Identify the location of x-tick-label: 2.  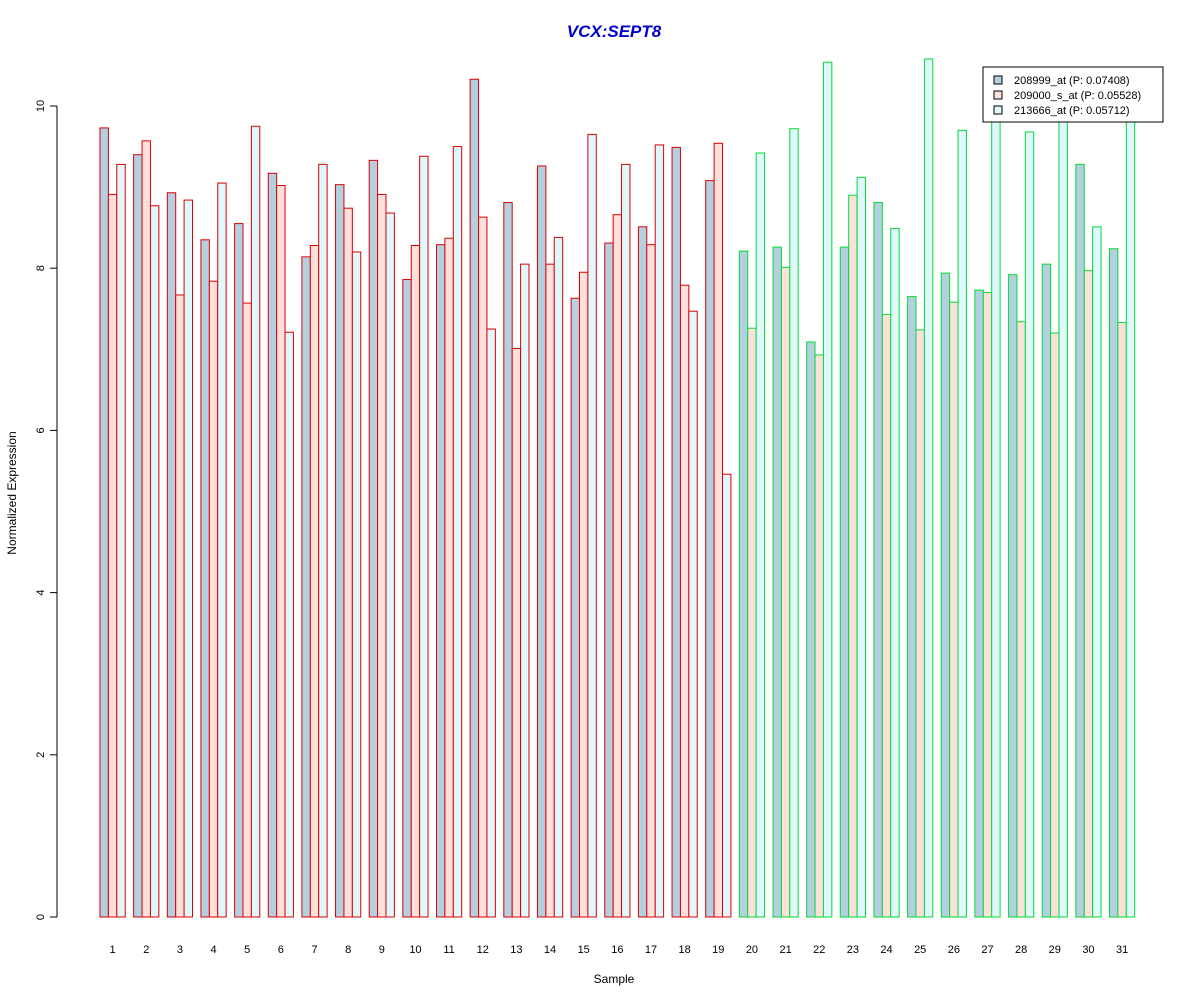
(146, 950).